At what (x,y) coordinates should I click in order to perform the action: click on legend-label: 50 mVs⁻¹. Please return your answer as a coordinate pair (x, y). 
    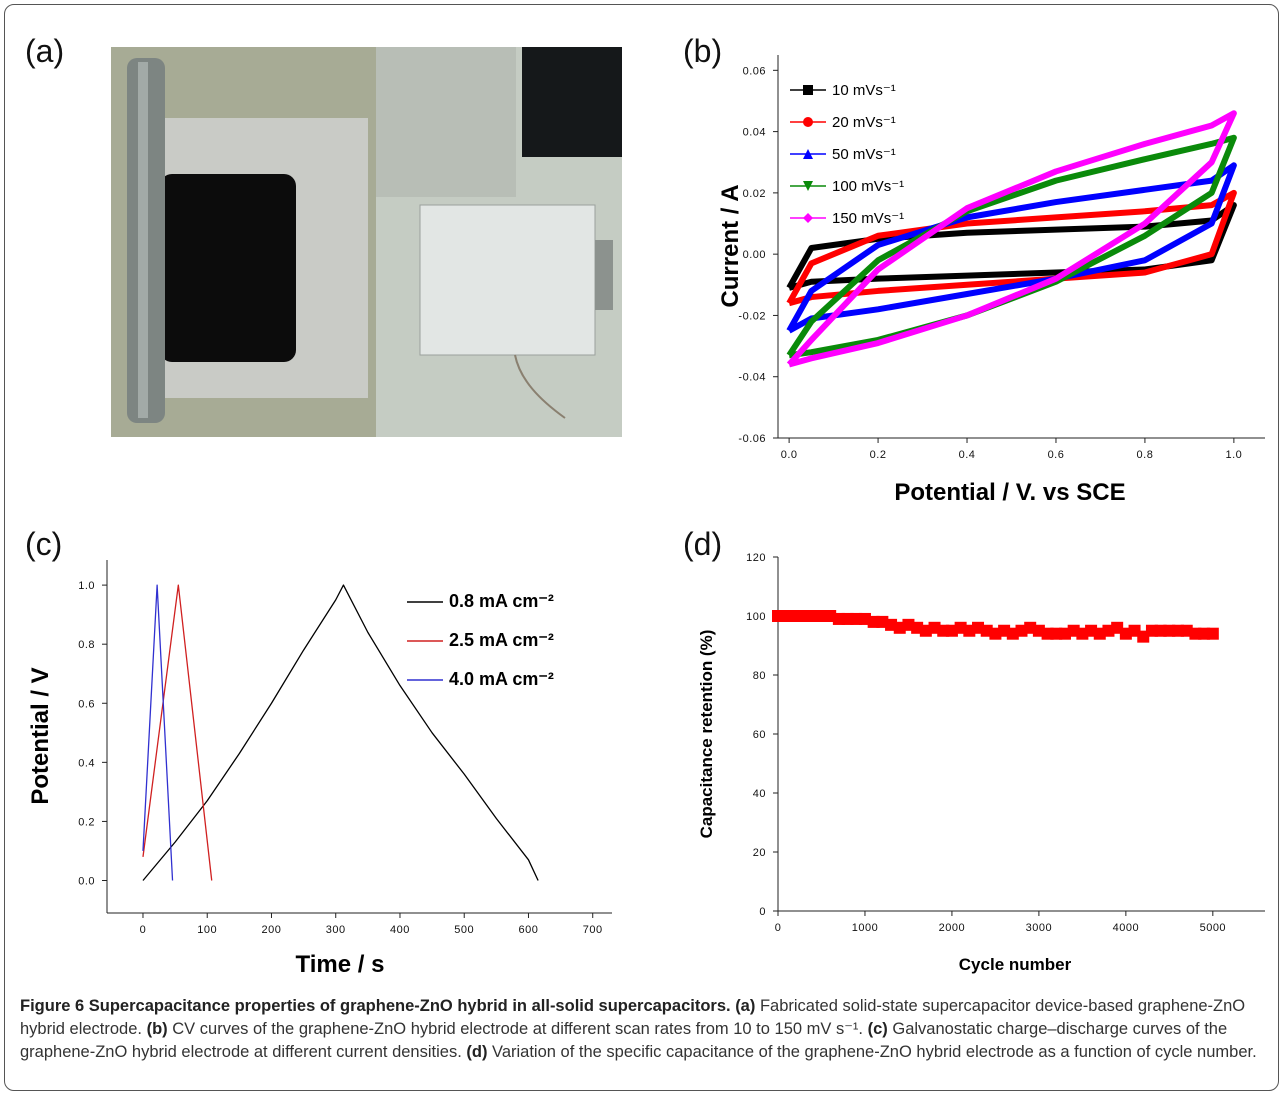
    Looking at the image, I should click on (864, 154).